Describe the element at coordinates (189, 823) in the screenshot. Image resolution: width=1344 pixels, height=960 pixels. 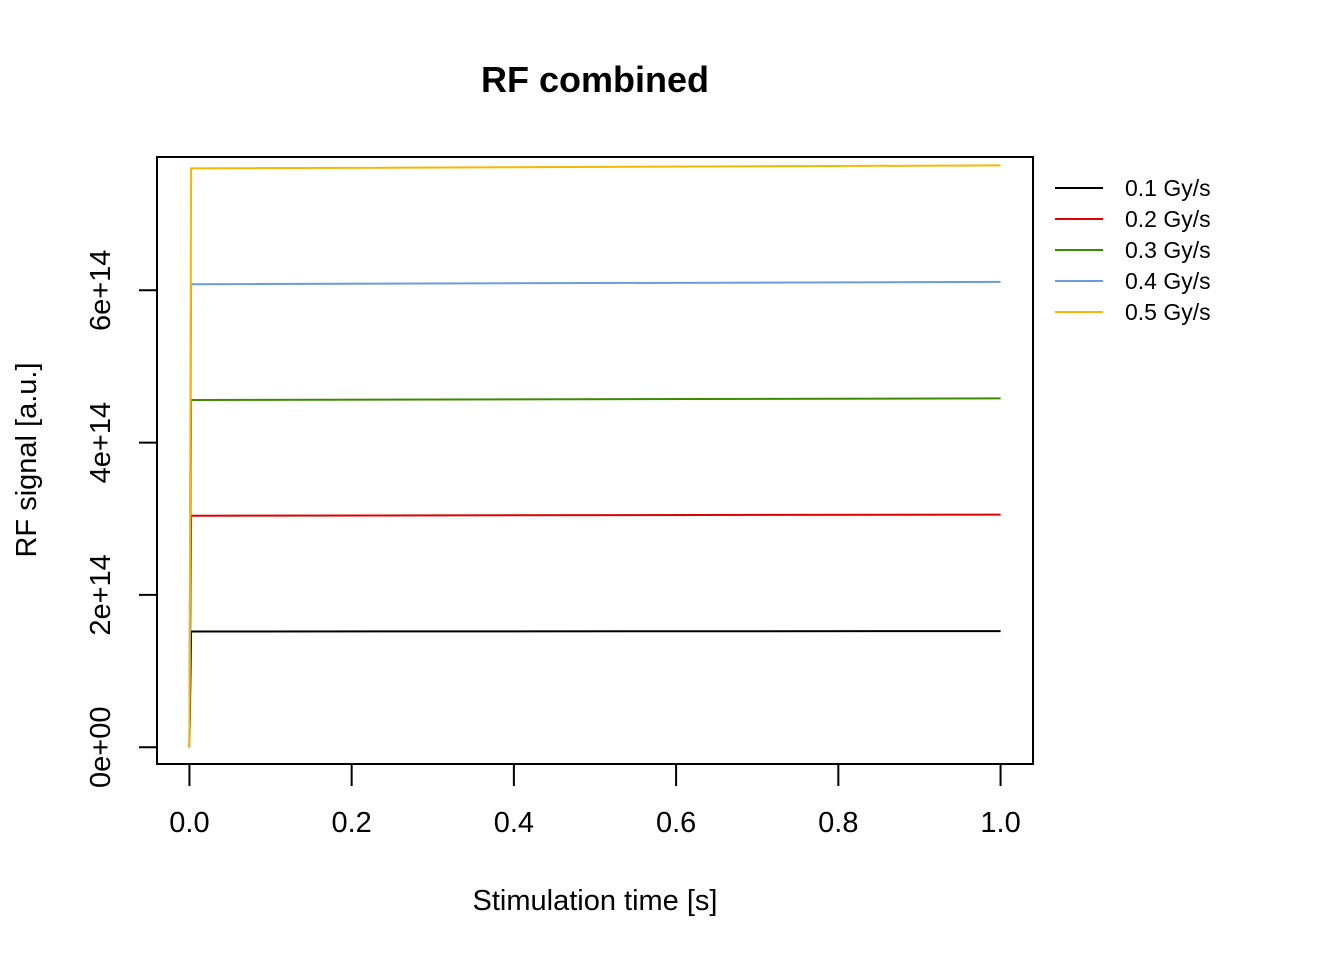
I see `x-tick-label: 0.0` at that location.